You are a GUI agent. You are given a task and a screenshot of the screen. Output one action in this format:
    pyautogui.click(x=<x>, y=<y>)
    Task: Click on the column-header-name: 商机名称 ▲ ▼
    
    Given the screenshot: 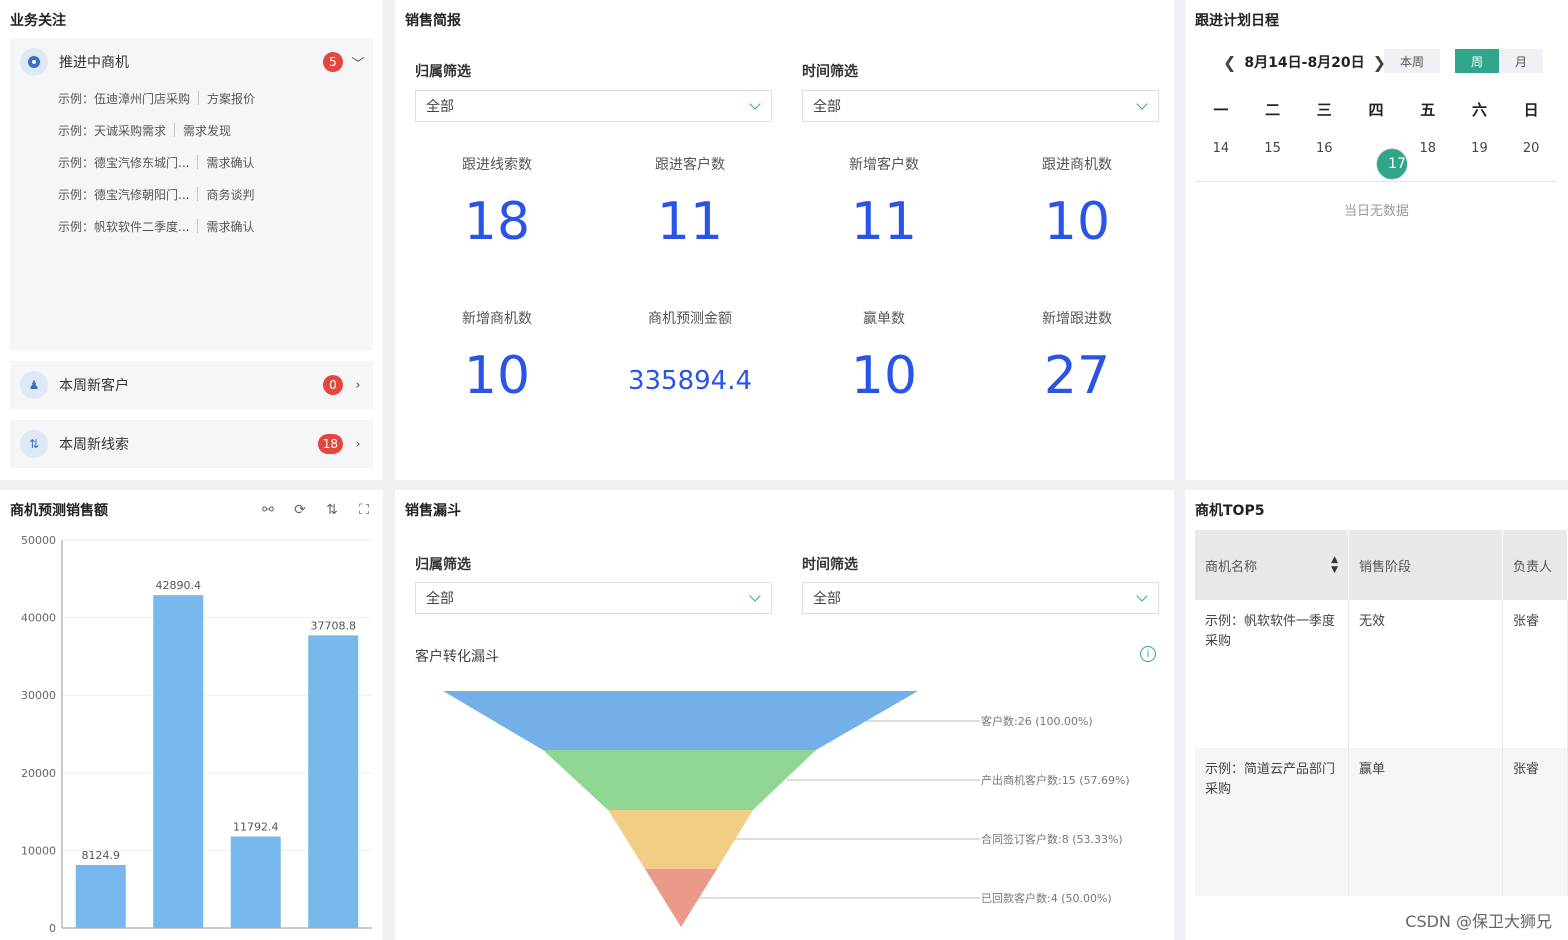 What is the action you would take?
    pyautogui.click(x=1272, y=565)
    